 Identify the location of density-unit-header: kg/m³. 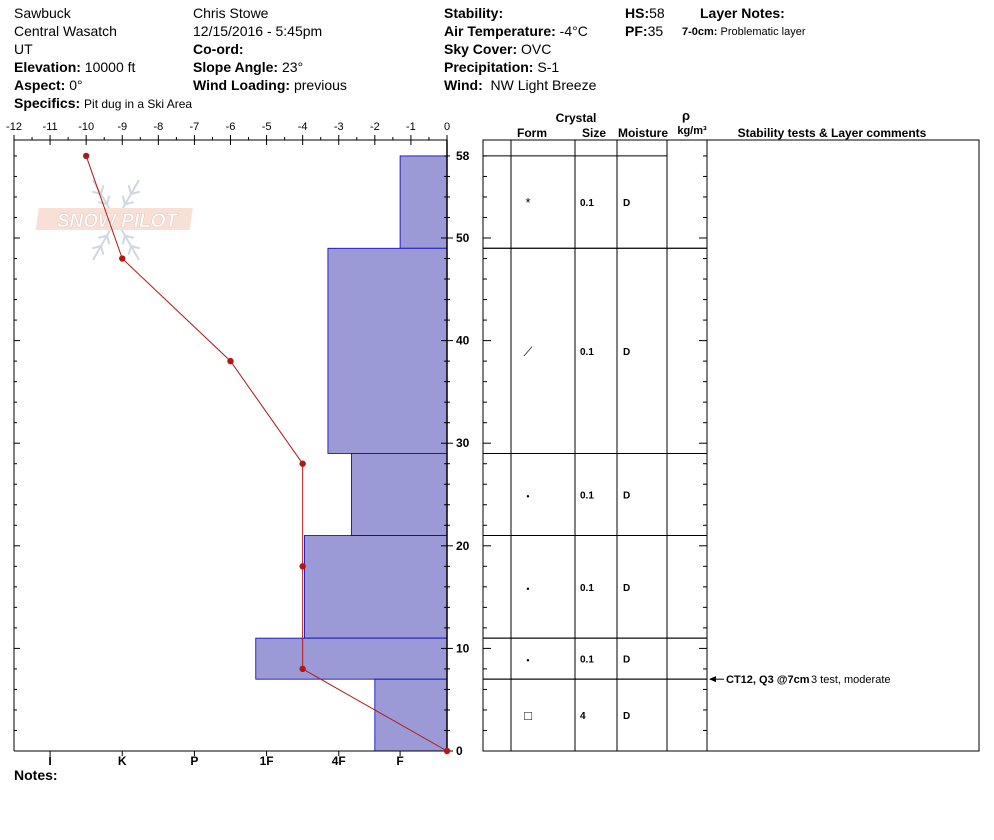
(692, 131).